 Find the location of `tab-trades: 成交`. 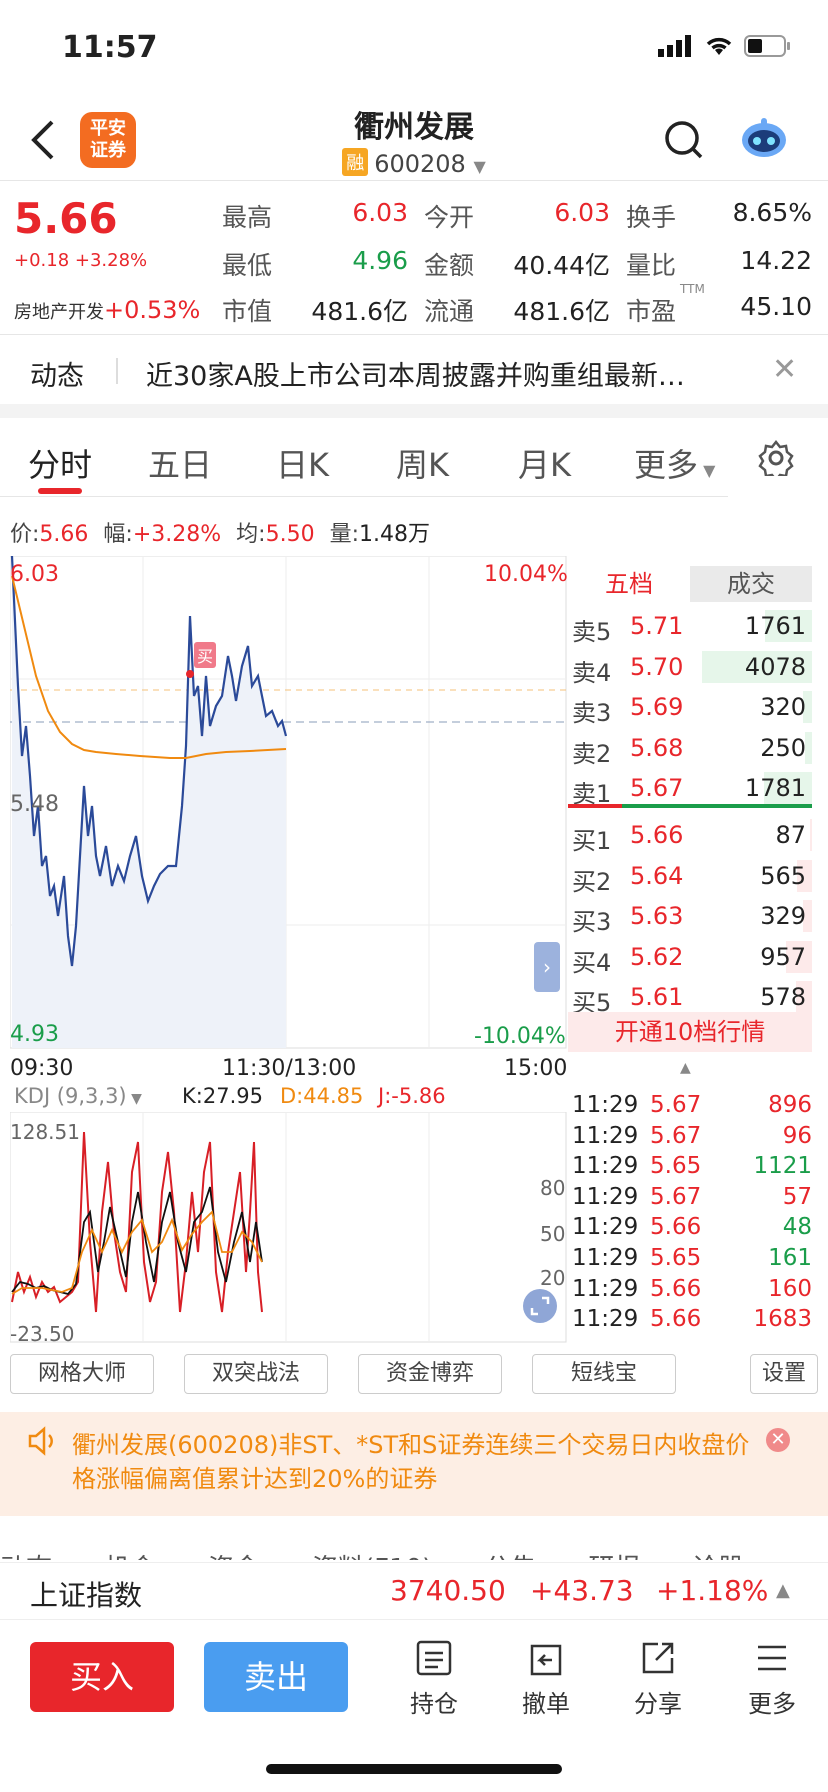

tab-trades: 成交 is located at coordinates (751, 584).